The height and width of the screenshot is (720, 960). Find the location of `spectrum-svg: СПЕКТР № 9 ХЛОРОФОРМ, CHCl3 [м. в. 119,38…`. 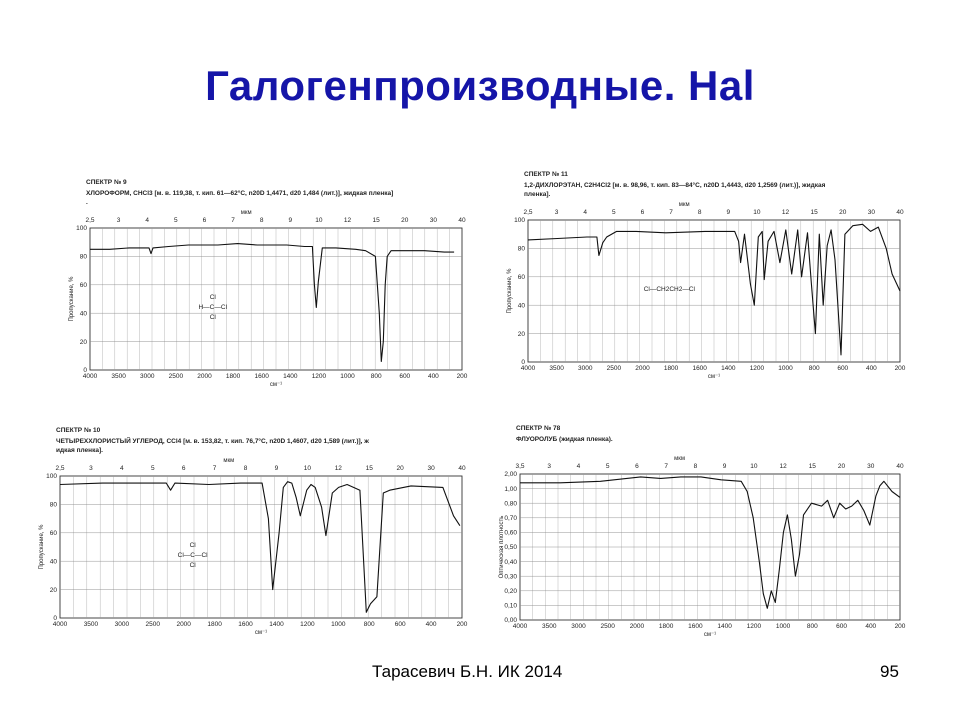

spectrum-svg: СПЕКТР № 9 ХЛОРОФОРМ, CHCl3 [м. в. 119,38… is located at coordinates (268, 283).